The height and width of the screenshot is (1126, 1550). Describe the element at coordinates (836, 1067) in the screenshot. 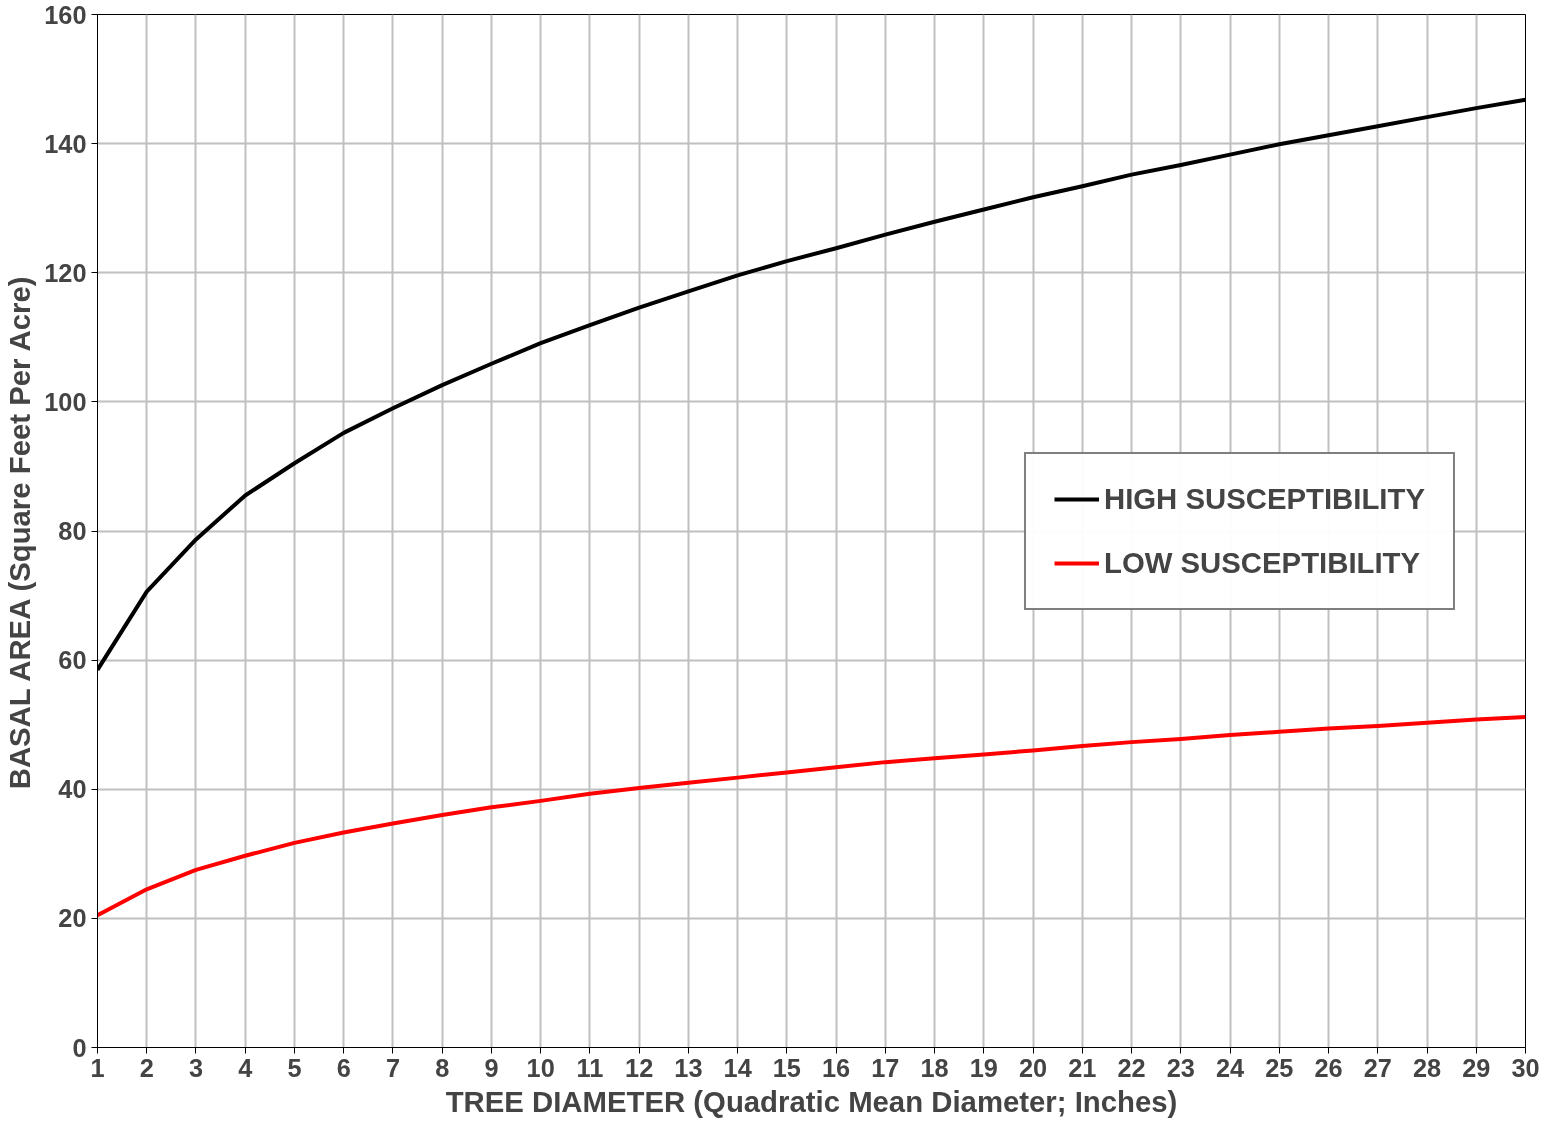

I see `x-tick-label: 16` at that location.